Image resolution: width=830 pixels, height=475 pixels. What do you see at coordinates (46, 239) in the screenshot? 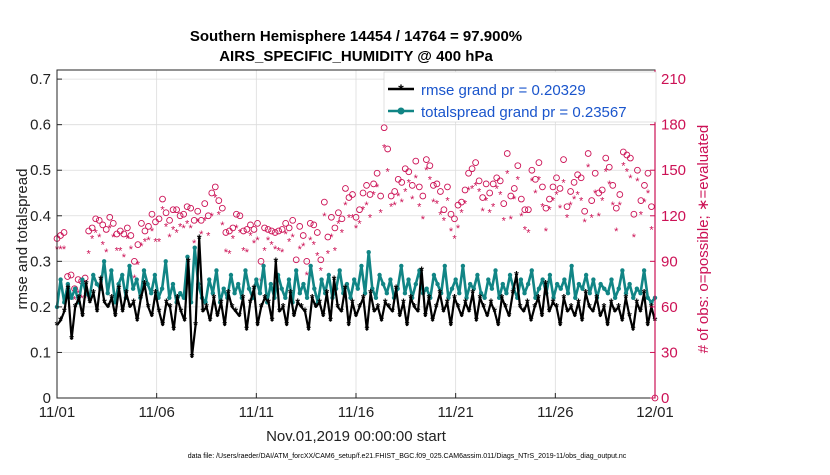
I see `y-axis-left: 0 0.1 0.2 0.3 0.4 0.5 0.6 0.7` at bounding box center [46, 239].